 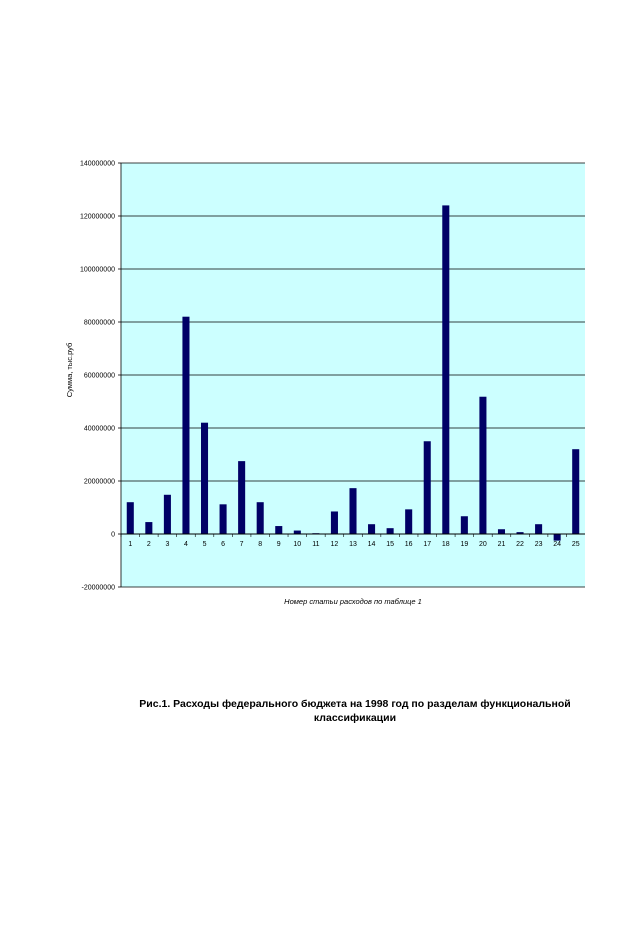 I want to click on y-tick-label: -20000000, so click(x=99, y=588).